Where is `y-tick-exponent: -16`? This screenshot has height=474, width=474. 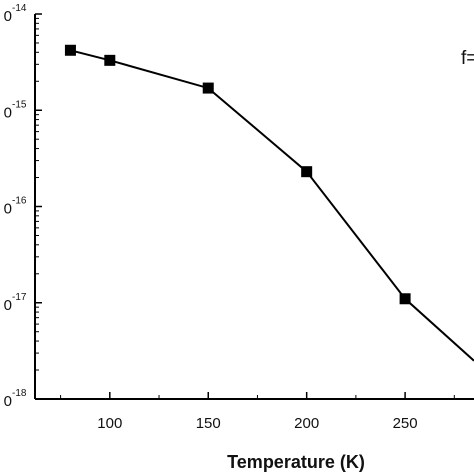
y-tick-exponent: -16 is located at coordinates (19, 201).